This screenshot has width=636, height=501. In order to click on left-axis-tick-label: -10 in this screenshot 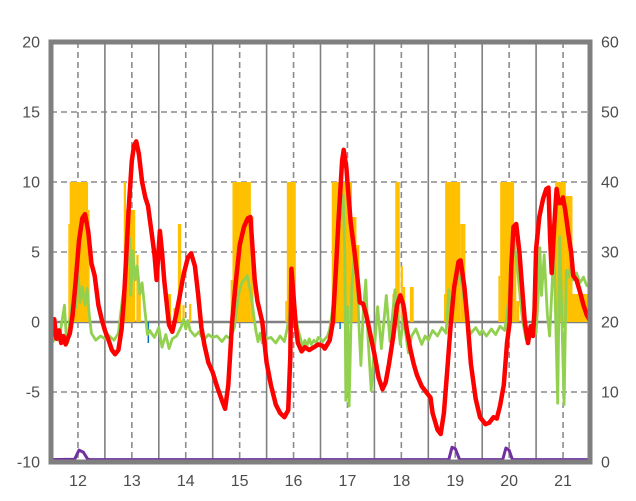, I will do `click(28, 463)`.